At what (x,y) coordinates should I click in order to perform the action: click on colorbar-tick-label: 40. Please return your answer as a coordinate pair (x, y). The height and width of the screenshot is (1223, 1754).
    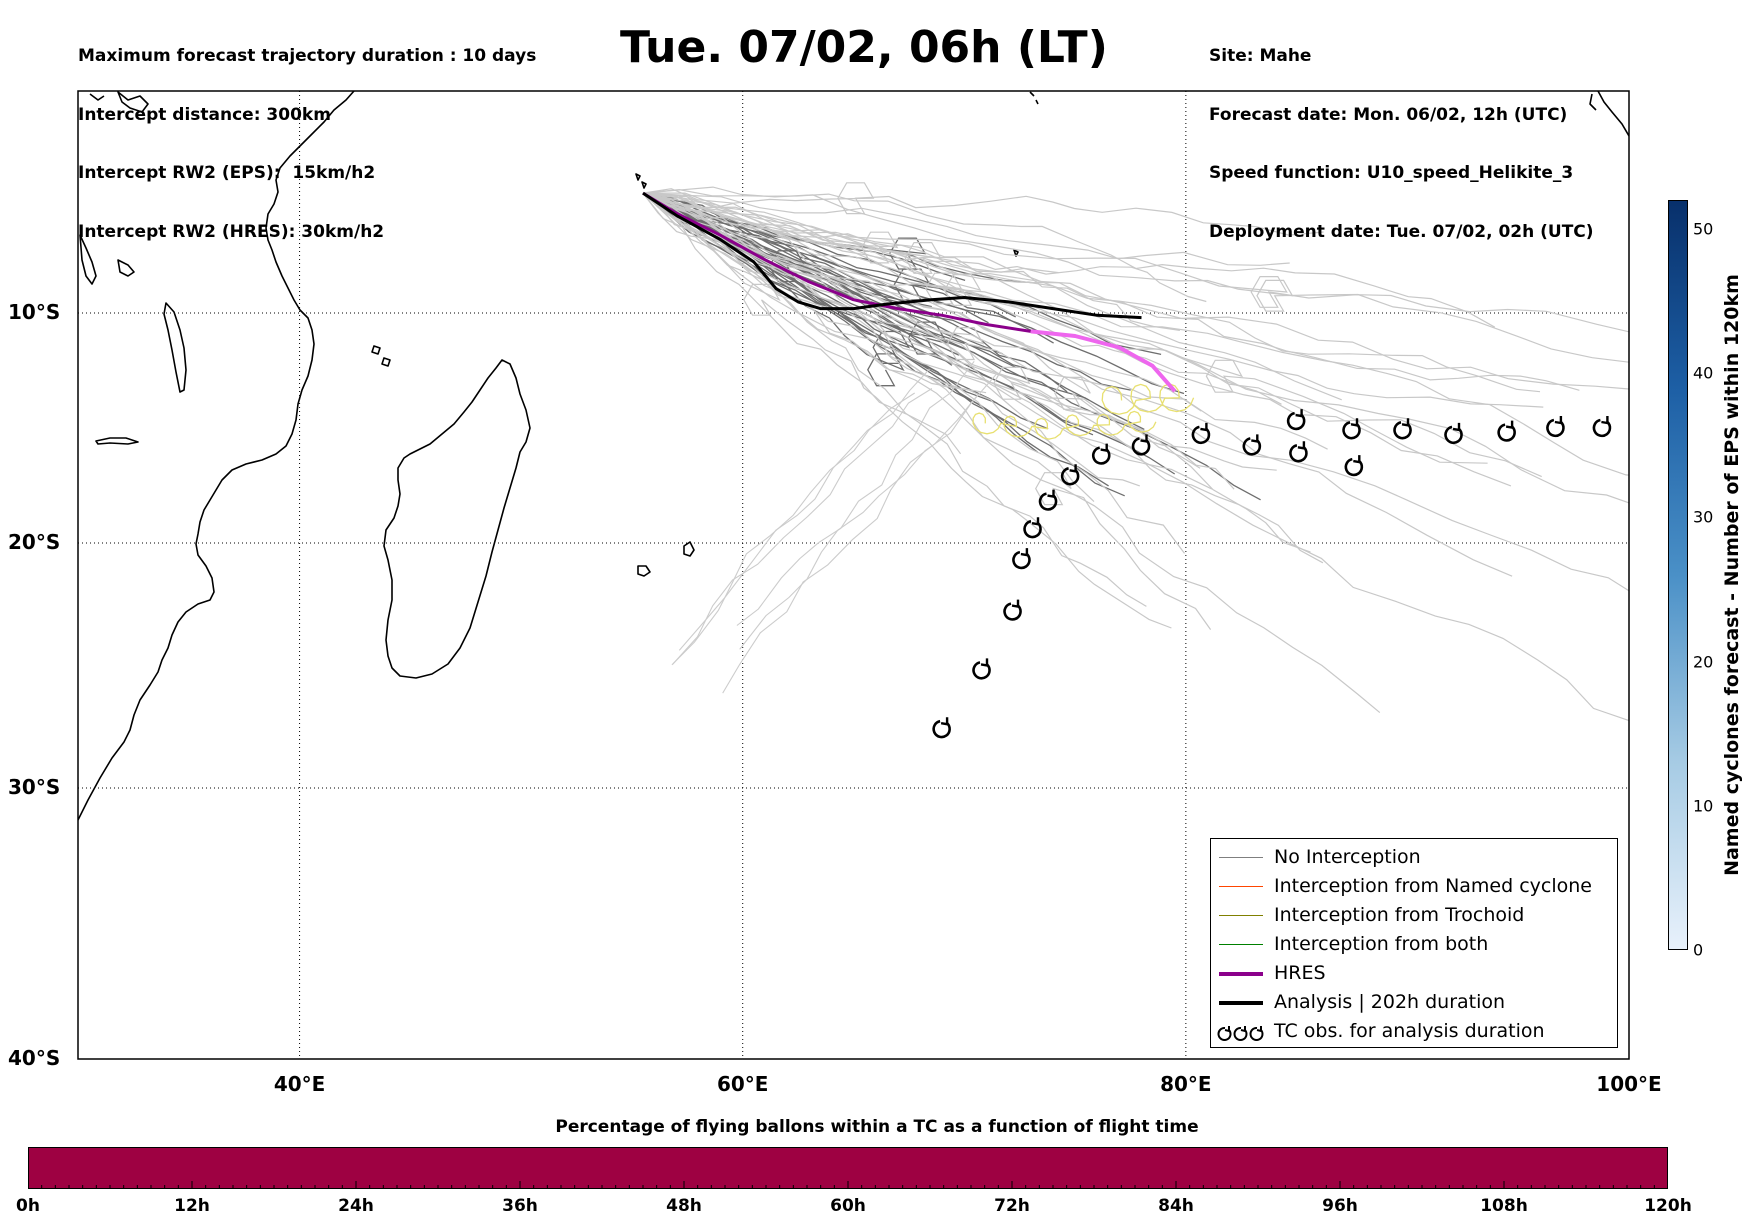
    Looking at the image, I should click on (1703, 373).